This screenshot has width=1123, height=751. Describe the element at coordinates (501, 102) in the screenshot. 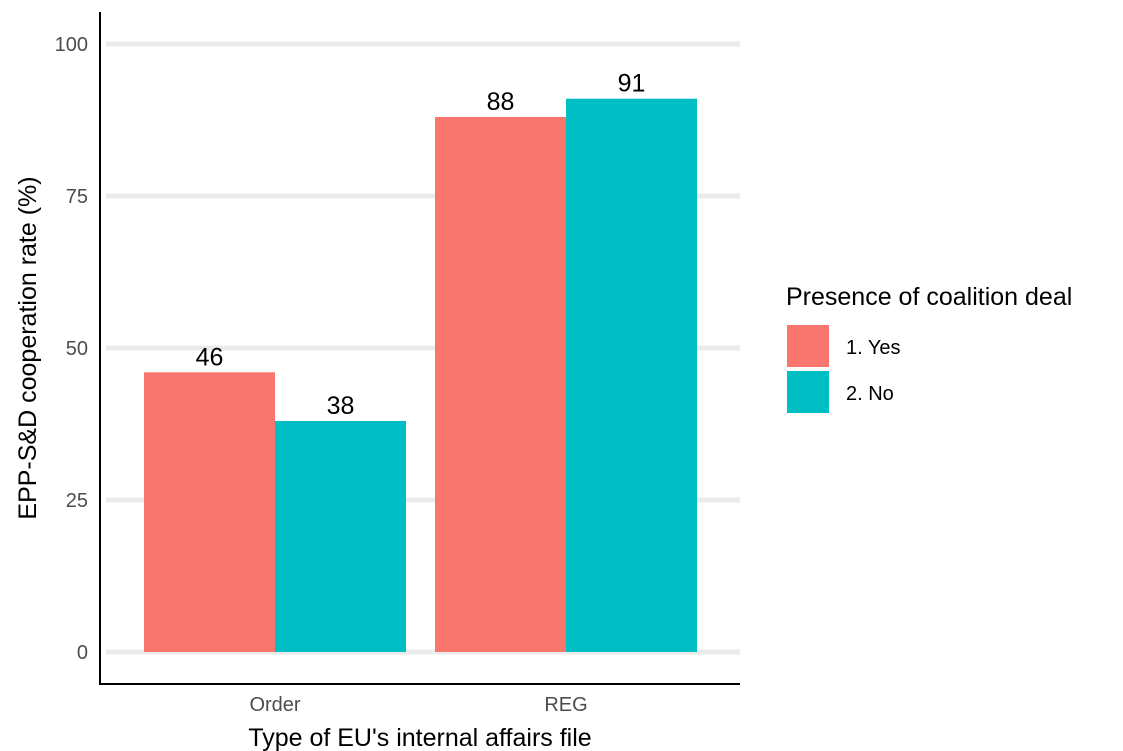

I see `data-label: 88` at that location.